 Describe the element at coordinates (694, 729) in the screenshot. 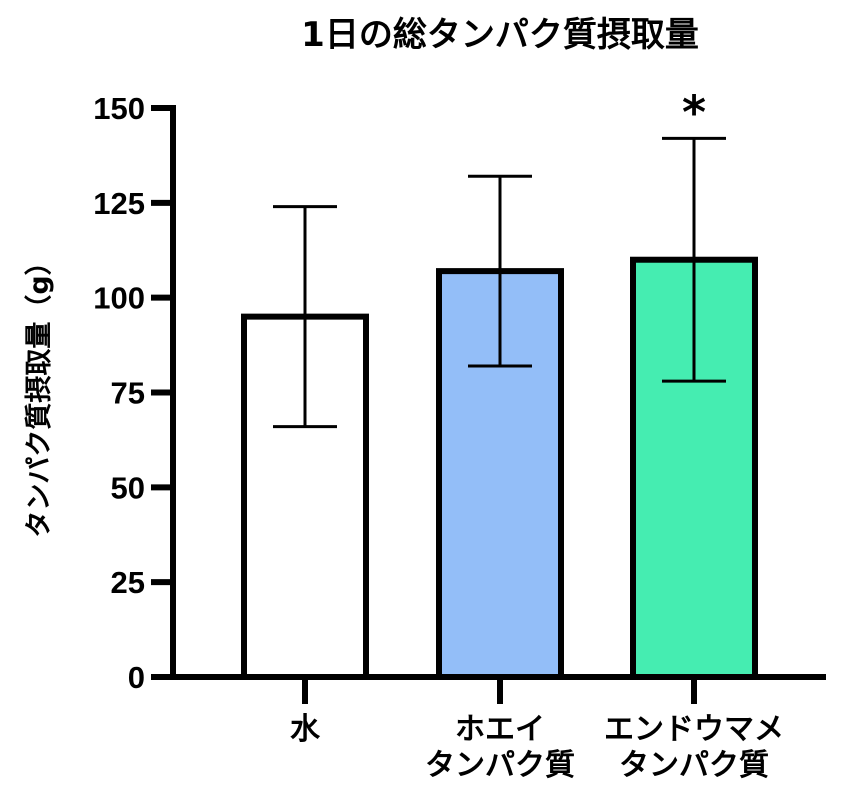

I see `x-tick-label-2-0: エンドウマメ` at that location.